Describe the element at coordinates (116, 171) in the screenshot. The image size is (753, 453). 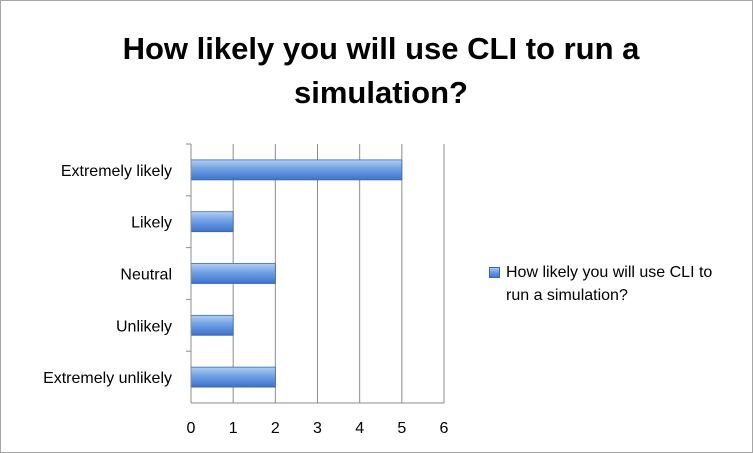
I see `category-label: Extremely likely` at that location.